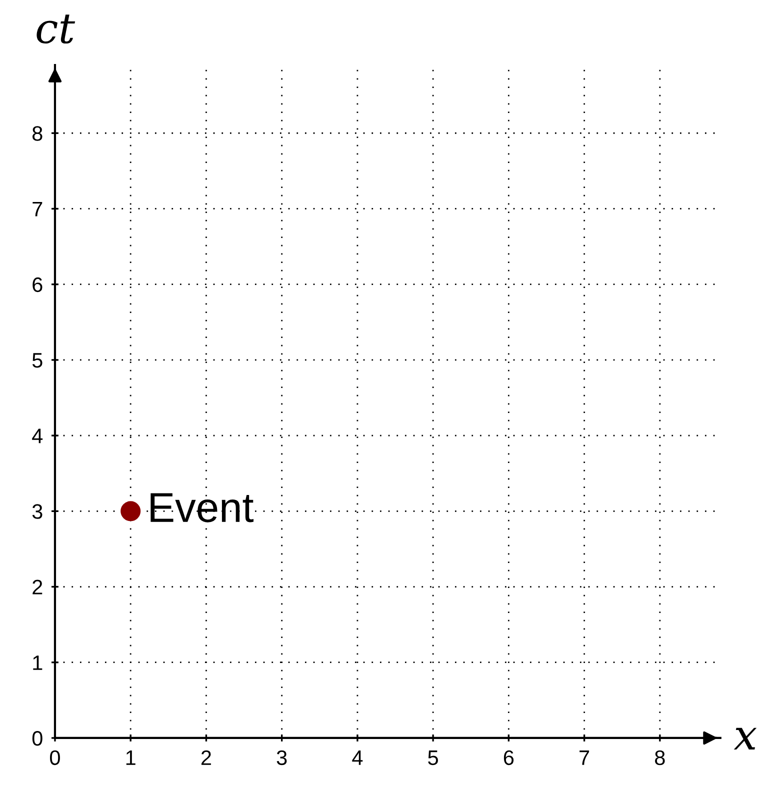  I want to click on y-tick-label: 5, so click(37, 360).